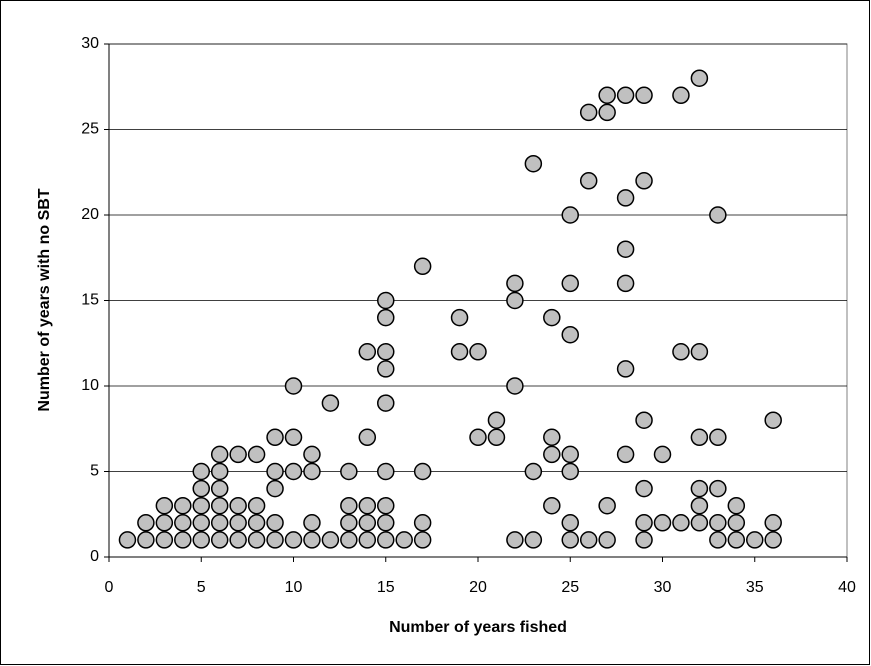 This screenshot has height=666, width=871. What do you see at coordinates (478, 627) in the screenshot?
I see `x-axis-title: Number of years fished` at bounding box center [478, 627].